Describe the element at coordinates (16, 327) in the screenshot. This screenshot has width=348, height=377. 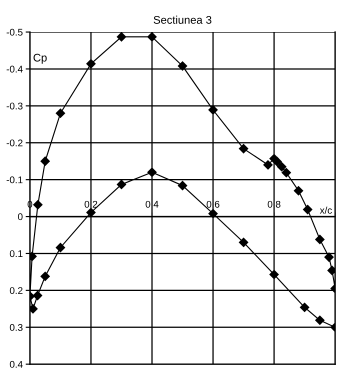
I see `y-tick-label: 0.3` at that location.